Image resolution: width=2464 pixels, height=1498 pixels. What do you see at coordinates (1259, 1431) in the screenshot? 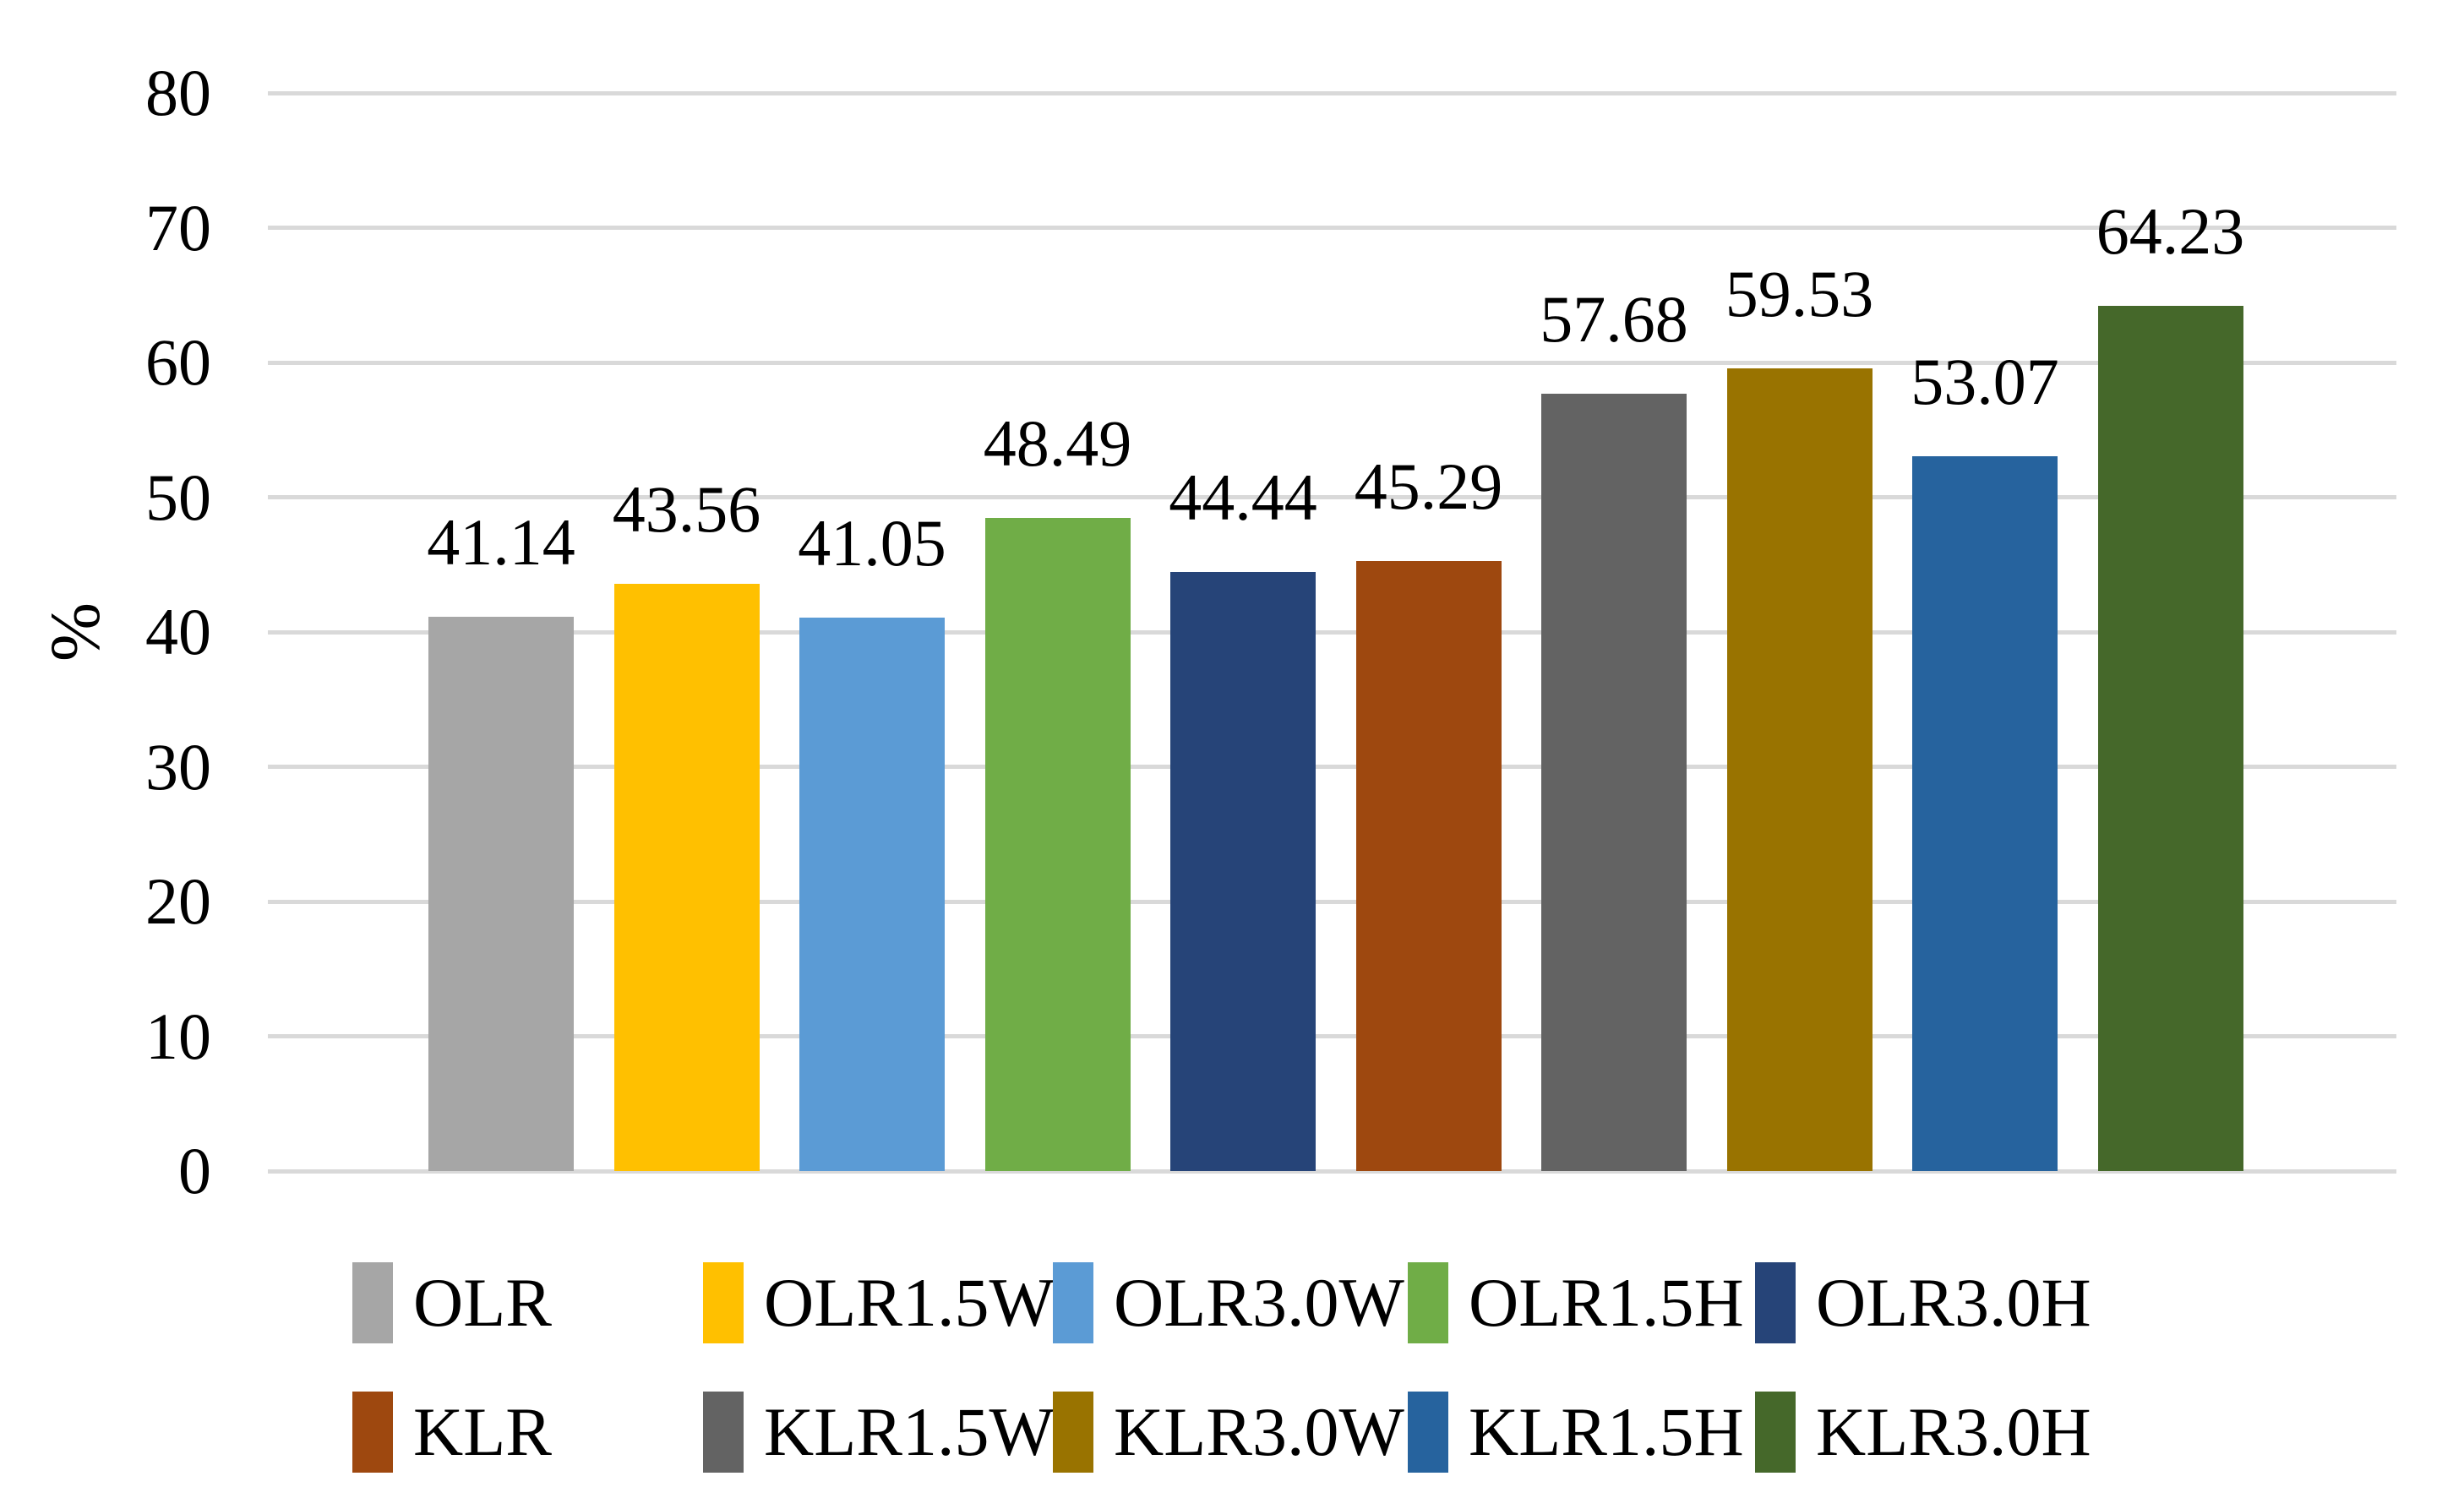
I see `legend-item-label: KLR3.0W` at bounding box center [1259, 1431].